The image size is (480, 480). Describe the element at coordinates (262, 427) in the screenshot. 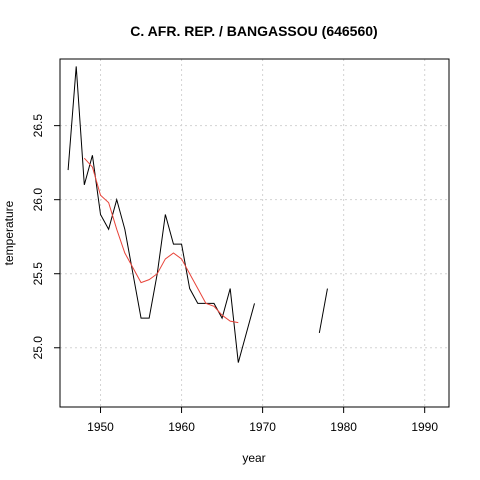

I see `x-tick-label-2: 1970` at that location.